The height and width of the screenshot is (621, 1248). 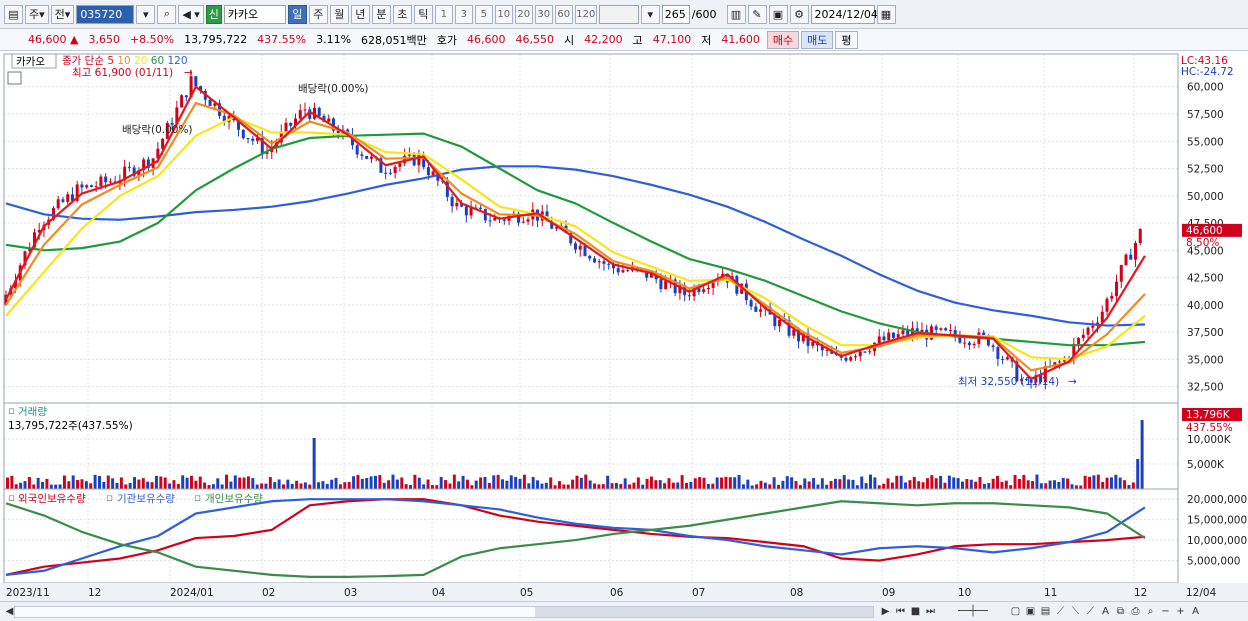 I want to click on volume-subtitle: 13,795,722주(437.55%), so click(x=70, y=426).